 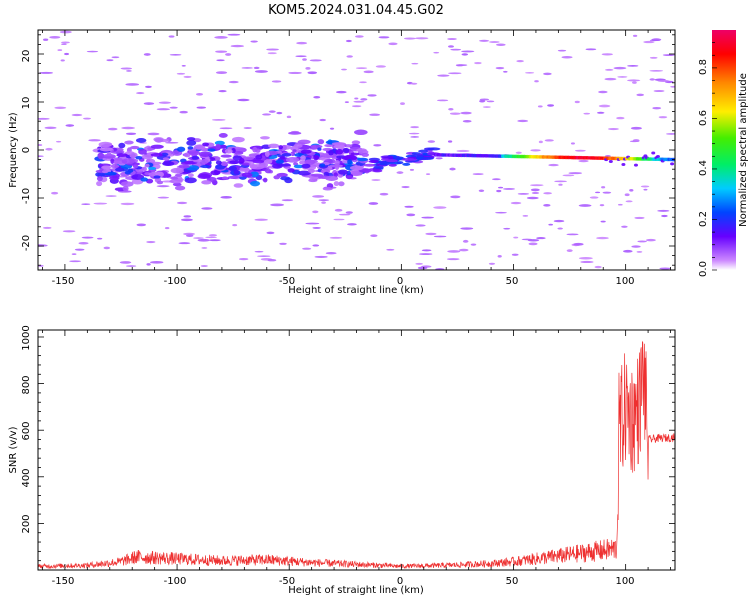 What do you see at coordinates (26, 196) in the screenshot?
I see `y-tick-label: -10` at bounding box center [26, 196].